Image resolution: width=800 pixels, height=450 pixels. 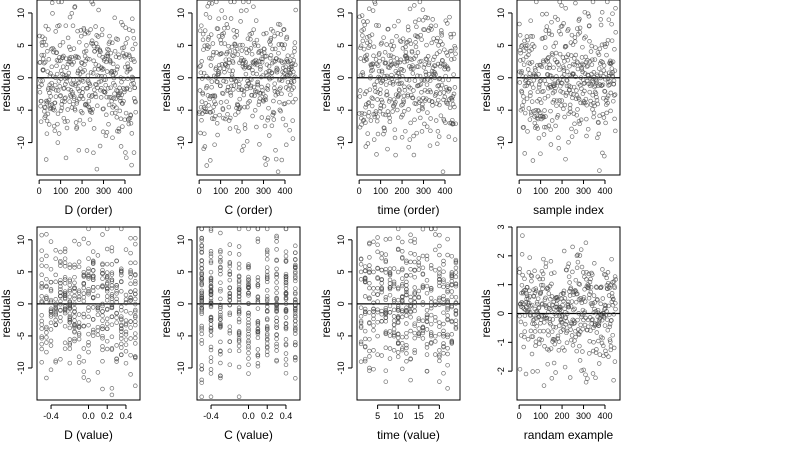 What do you see at coordinates (408, 308) in the screenshot?
I see `data-points` at bounding box center [408, 308].